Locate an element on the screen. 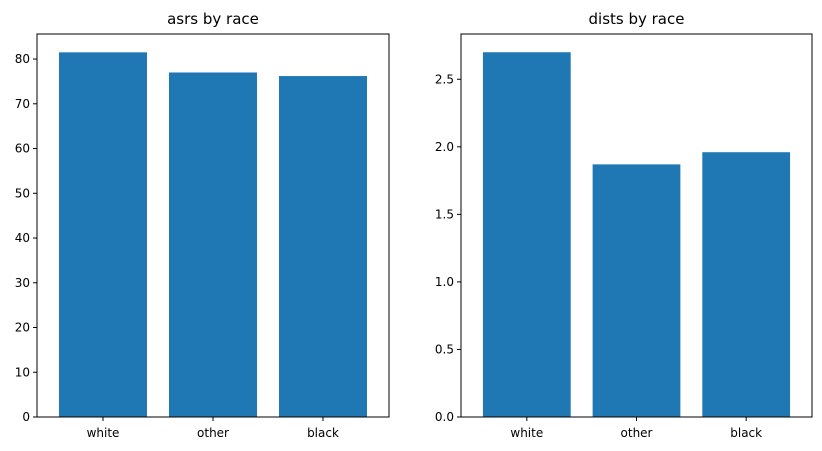 The width and height of the screenshot is (822, 451). y-axis-ticks: 0 10 20 30 40 50 60 70 80 is located at coordinates (26, 238).